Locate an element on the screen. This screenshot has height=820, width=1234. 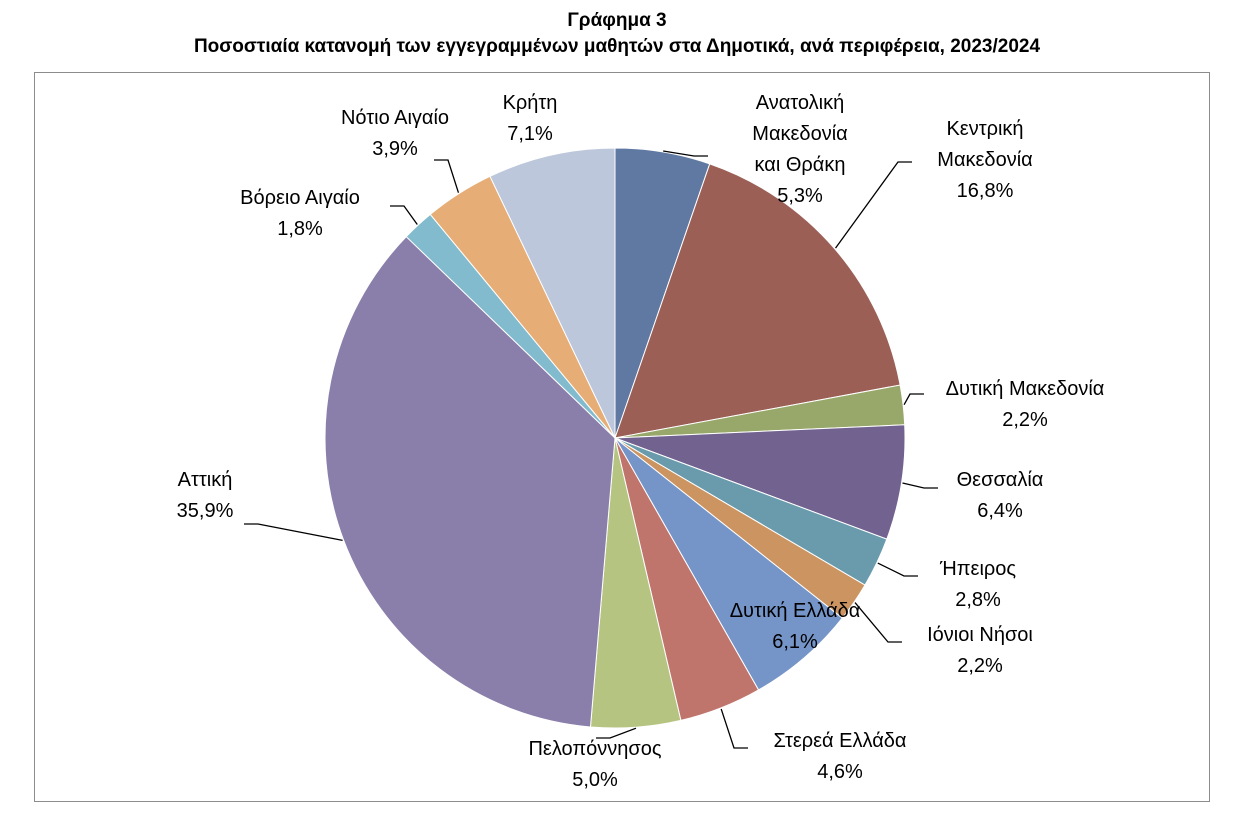
data-label-dytiki-makedonia: Δυτική Μακεδονία 2,2% is located at coordinates (1025, 404).